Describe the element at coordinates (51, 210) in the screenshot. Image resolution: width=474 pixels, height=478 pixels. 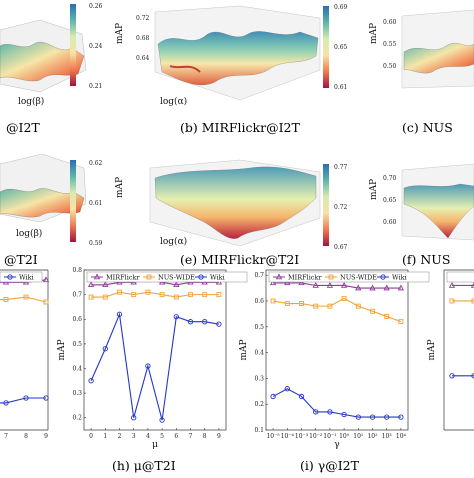
I see `panel-d: log(β) 0.62 0.61 0.59 @T2I` at that location.